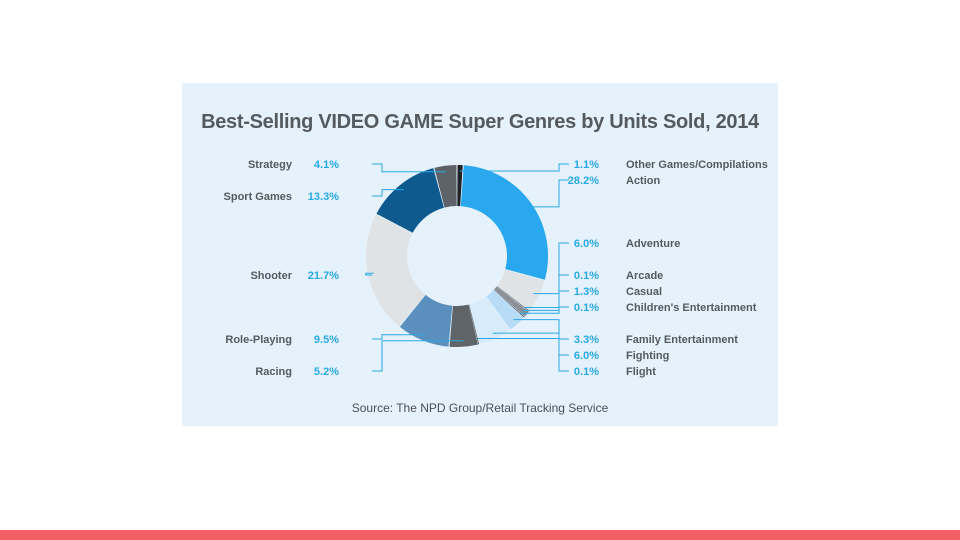  Describe the element at coordinates (258, 197) in the screenshot. I see `category-label-sport-games: Sport Games` at that location.